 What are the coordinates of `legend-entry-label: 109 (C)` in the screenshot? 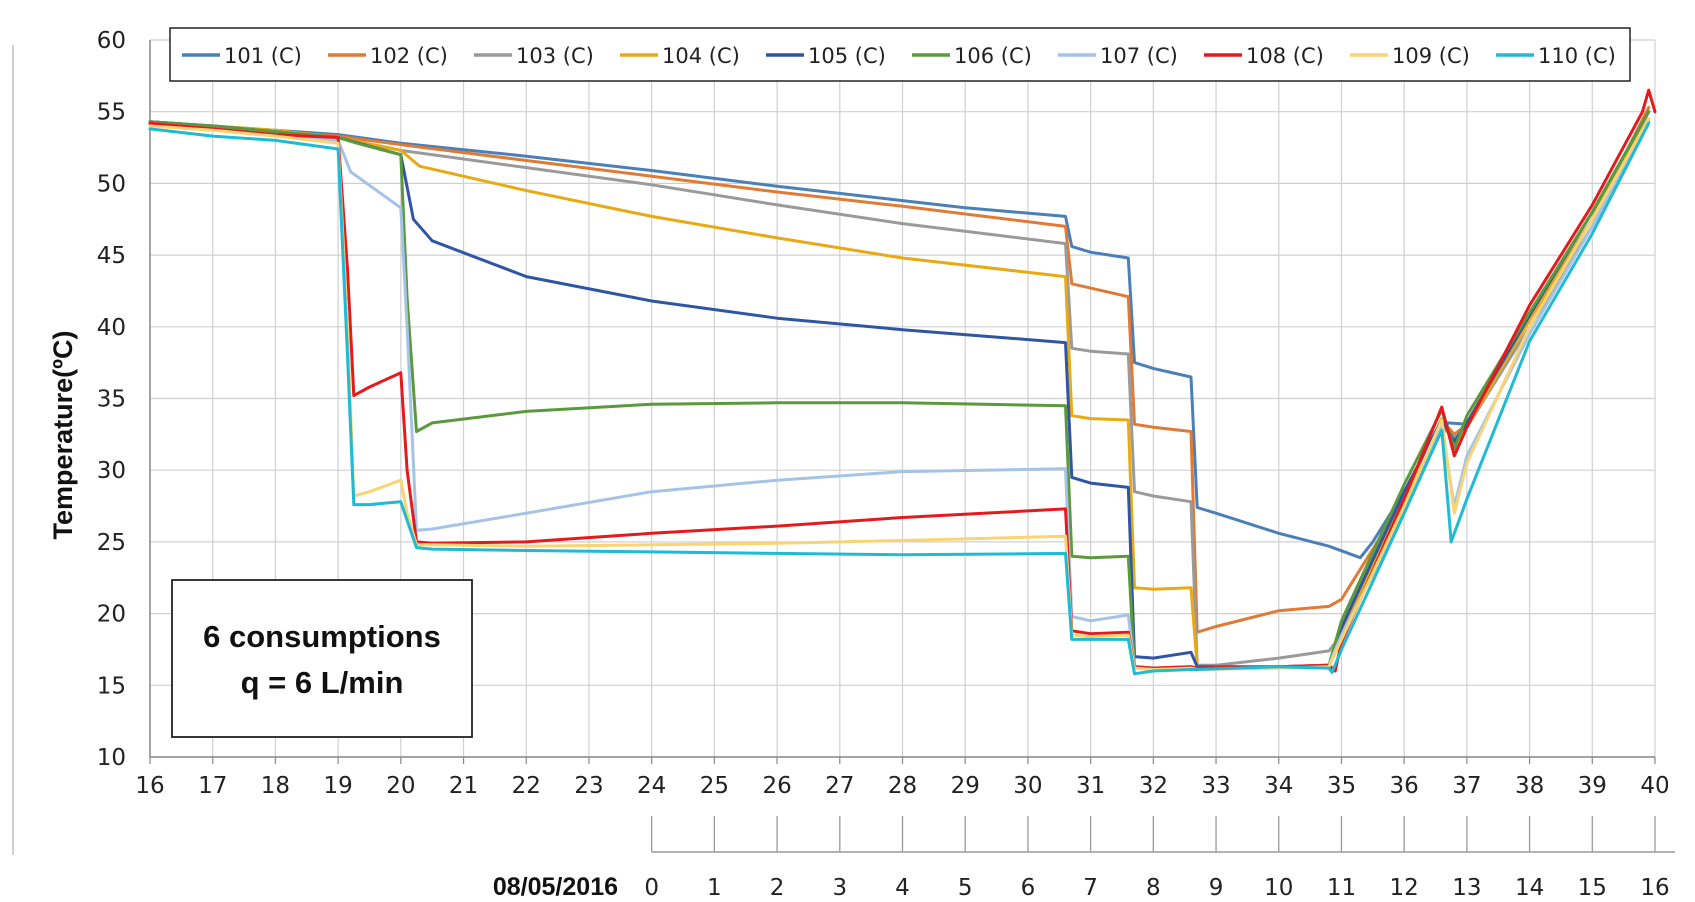 It's located at (1431, 56).